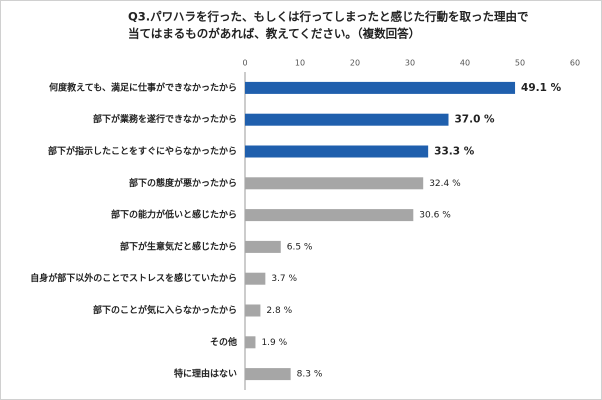 The width and height of the screenshot is (602, 400). I want to click on value-label: 32.4 %, so click(445, 184).